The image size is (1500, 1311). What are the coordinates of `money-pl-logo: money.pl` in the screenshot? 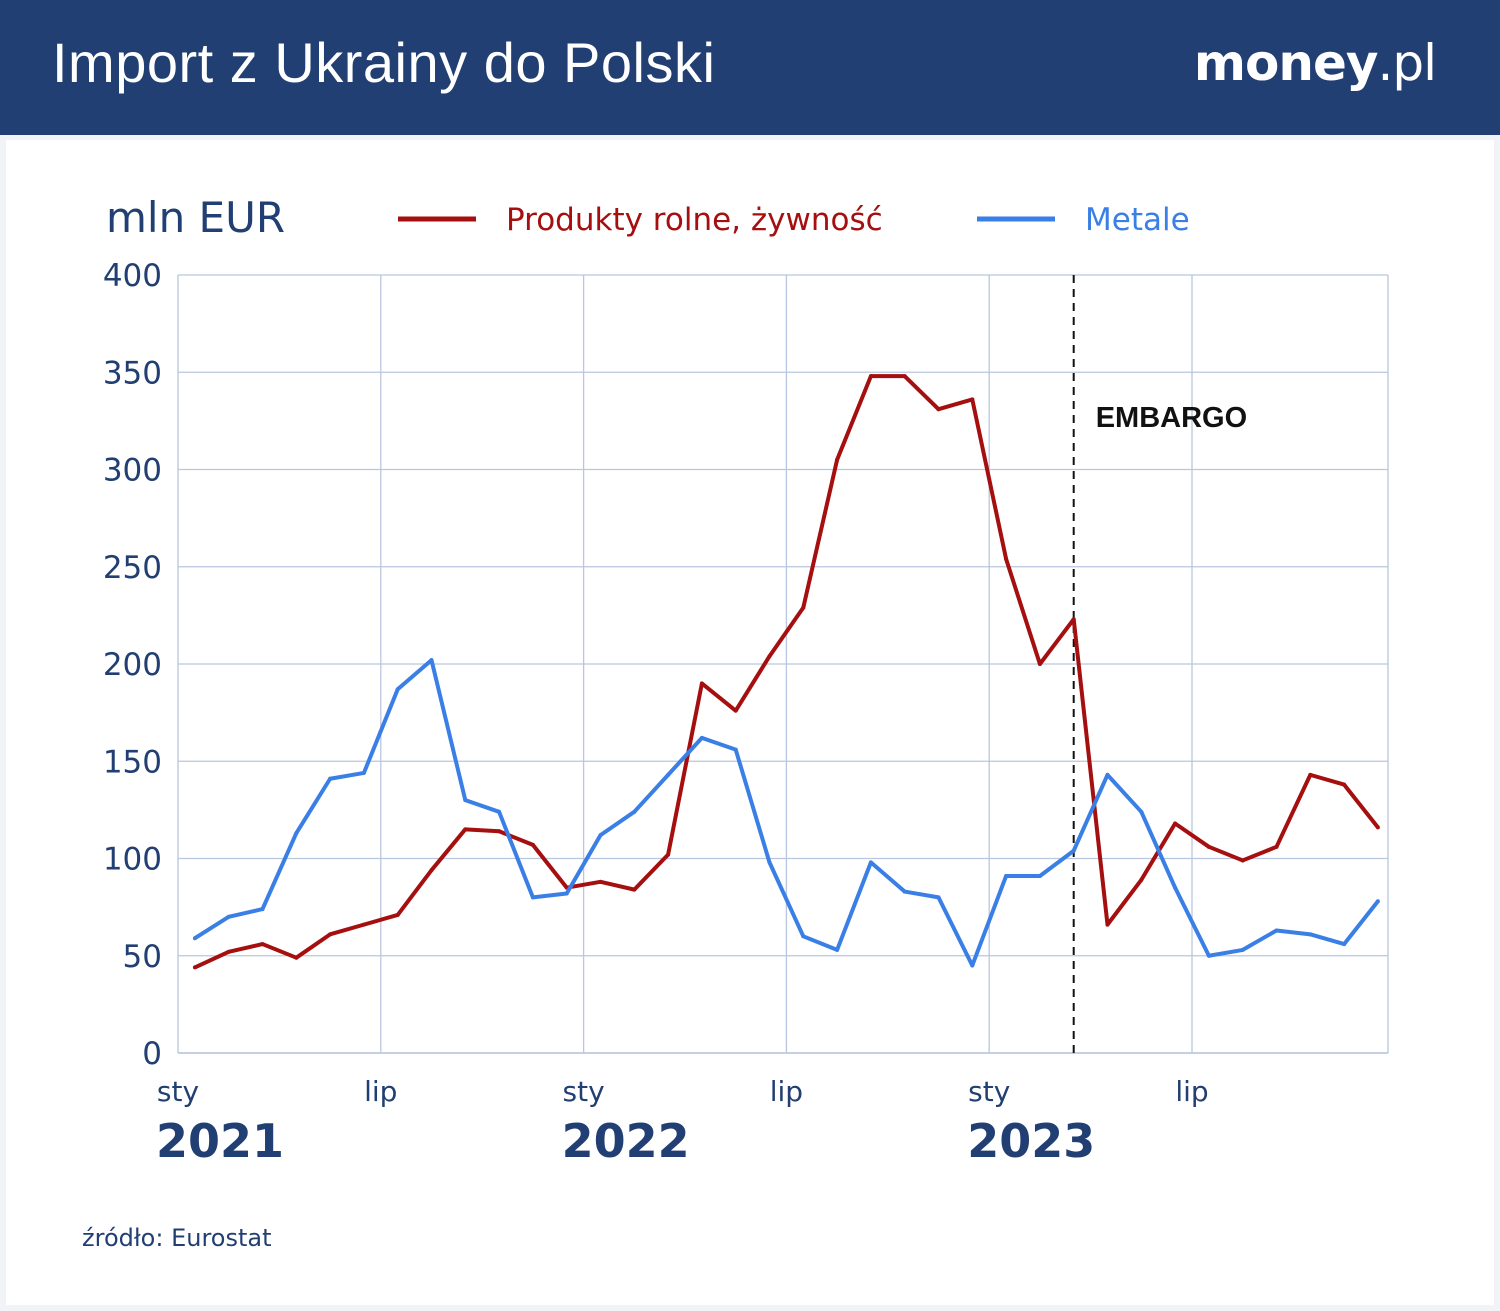 It's located at (1315, 63).